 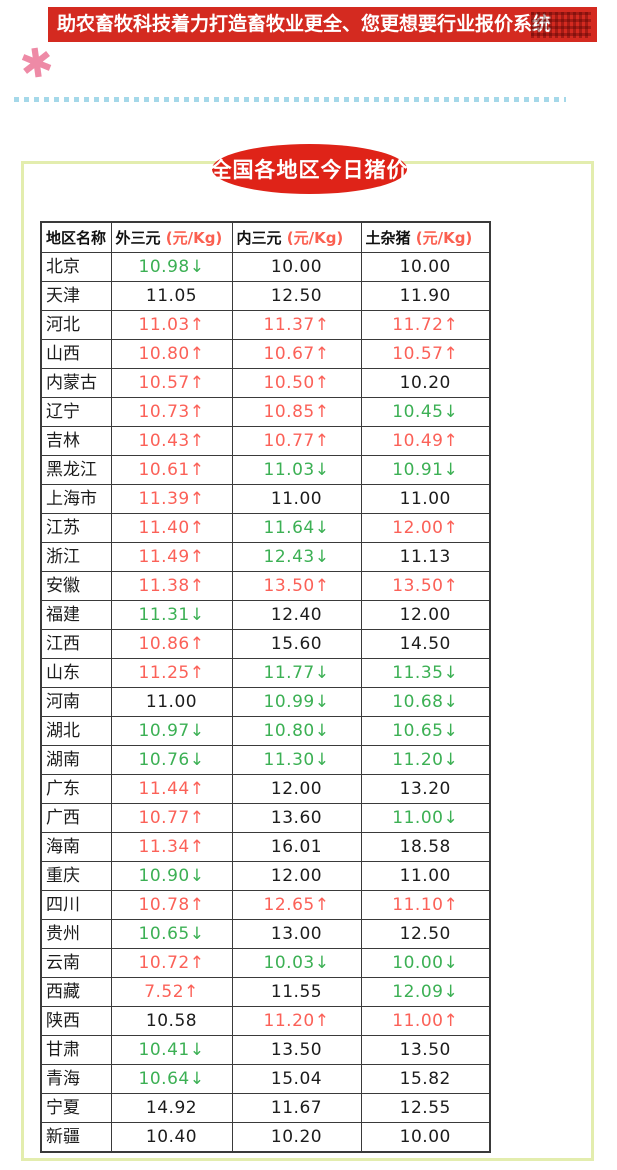 What do you see at coordinates (425, 672) in the screenshot?
I see `price-cell: 11.35↓` at bounding box center [425, 672].